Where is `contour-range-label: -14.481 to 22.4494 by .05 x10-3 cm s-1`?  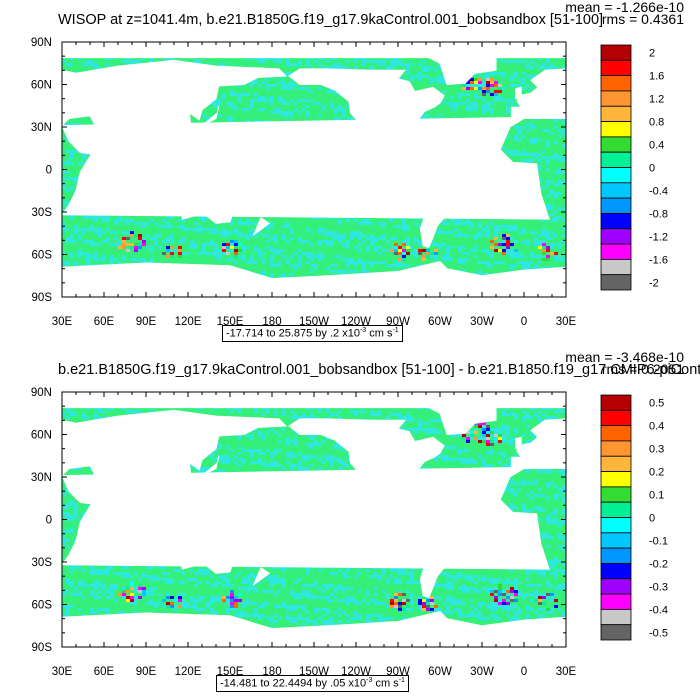
contour-range-label: -14.481 to 22.4494 by .05 x10-3 cm s-1 is located at coordinates (312, 683).